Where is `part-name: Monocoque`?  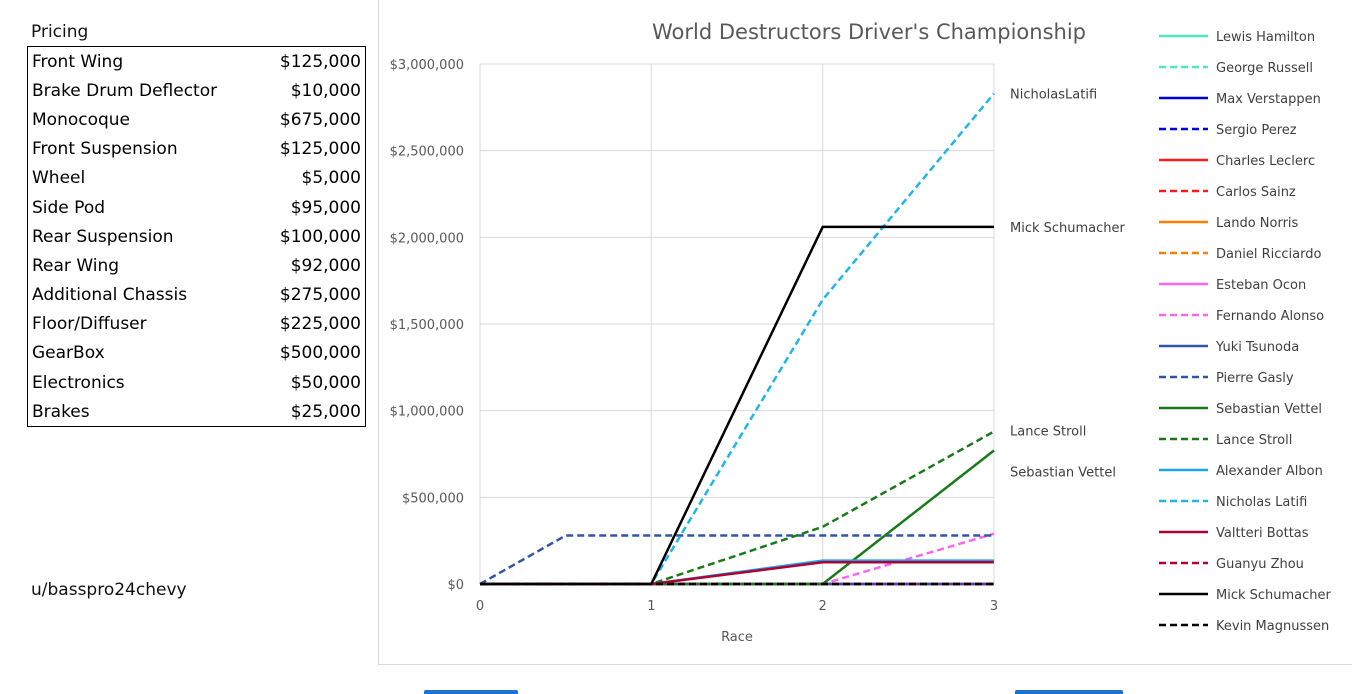
part-name: Monocoque is located at coordinates (81, 119).